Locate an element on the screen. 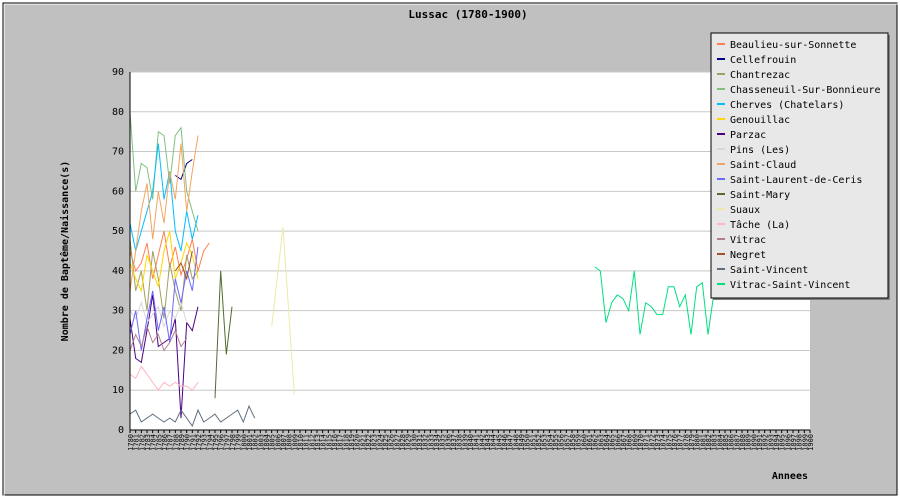 Image resolution: width=900 pixels, height=500 pixels. x-tick-label: 1887 is located at coordinates (737, 442).